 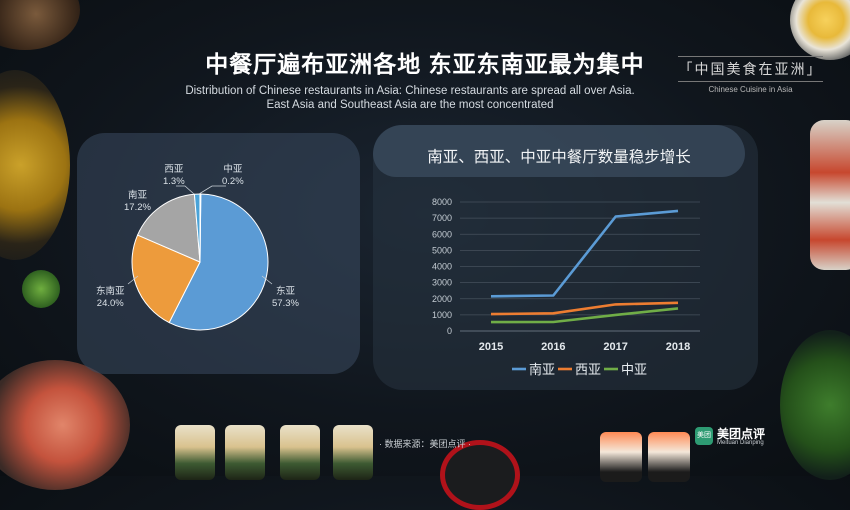 I want to click on line-panel-header, so click(x=559, y=151).